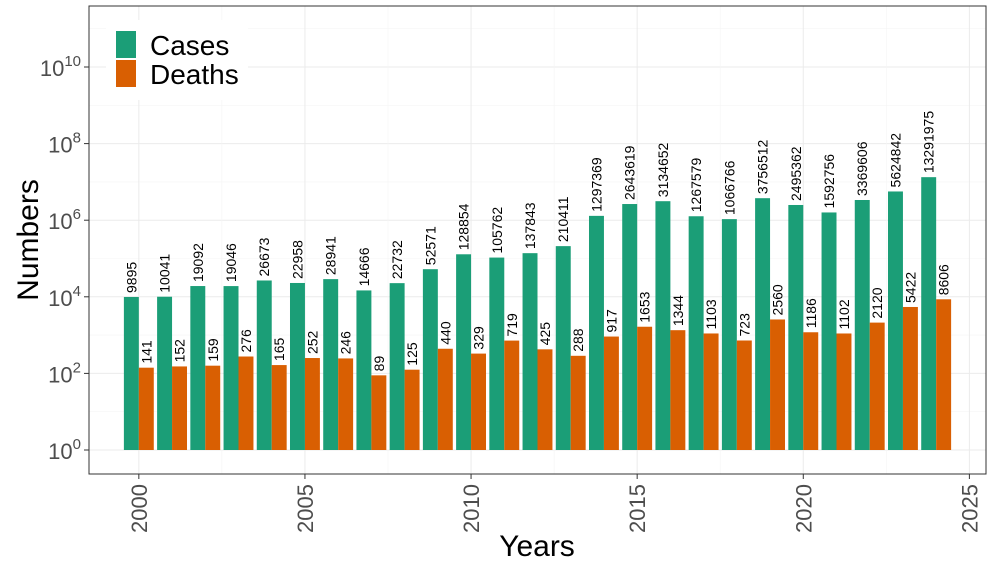 This screenshot has width=993, height=569. I want to click on data-label-cases-2015: 2643619, so click(630, 172).